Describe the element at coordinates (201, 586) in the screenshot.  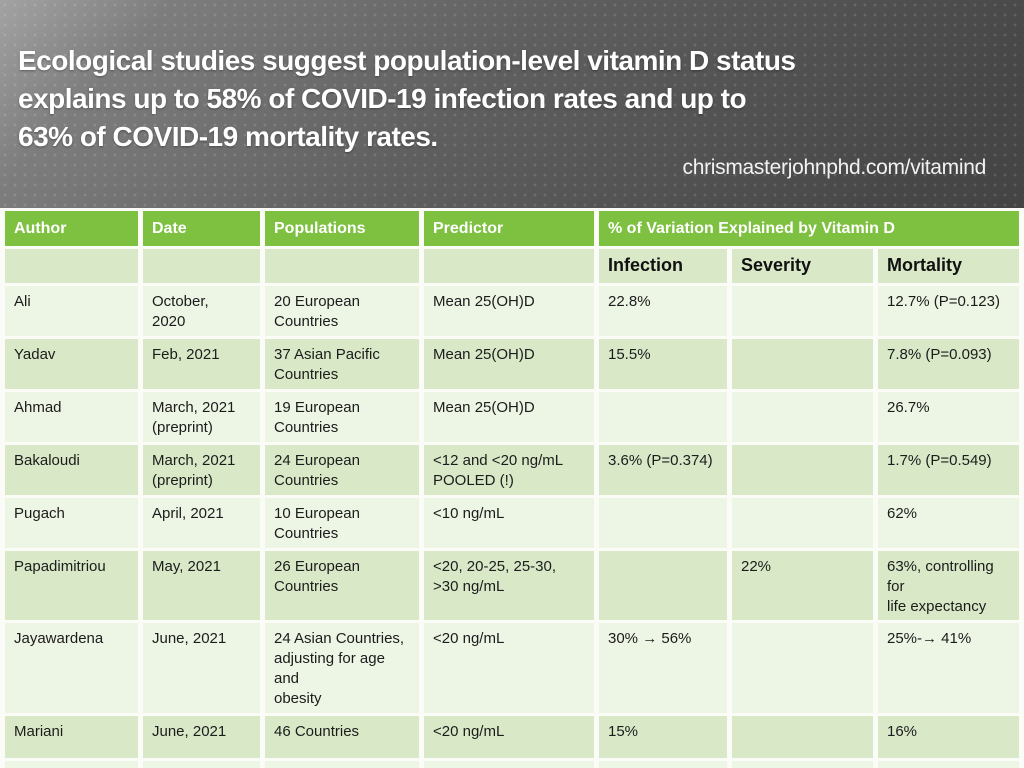
I see `cell-date: May, 2021` at that location.